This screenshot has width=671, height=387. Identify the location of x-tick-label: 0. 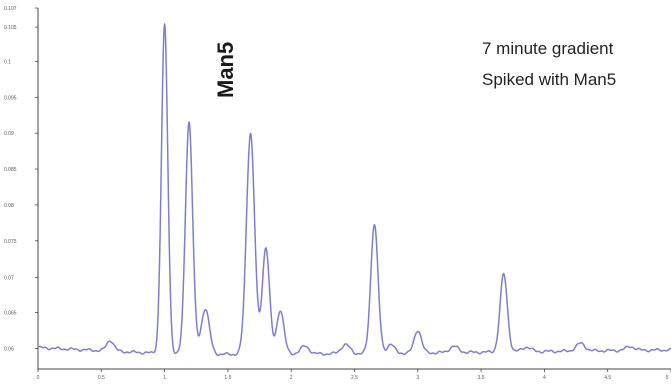
(38, 378).